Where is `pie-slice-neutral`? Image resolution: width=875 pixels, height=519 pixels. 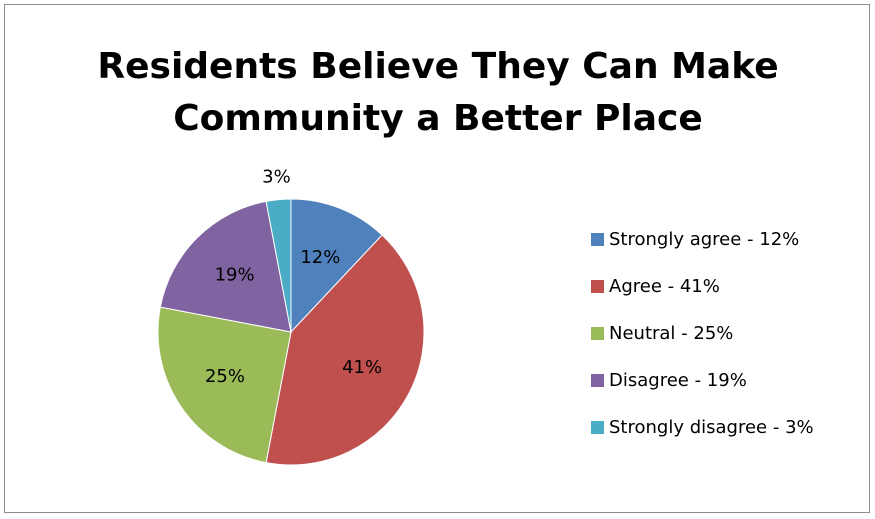
pie-slice-neutral is located at coordinates (224, 385).